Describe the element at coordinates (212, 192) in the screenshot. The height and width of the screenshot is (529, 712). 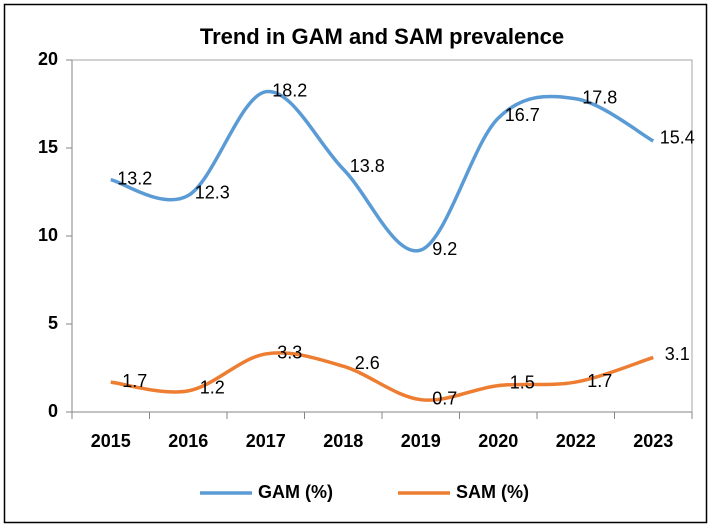
I see `data-label: 12.3` at that location.